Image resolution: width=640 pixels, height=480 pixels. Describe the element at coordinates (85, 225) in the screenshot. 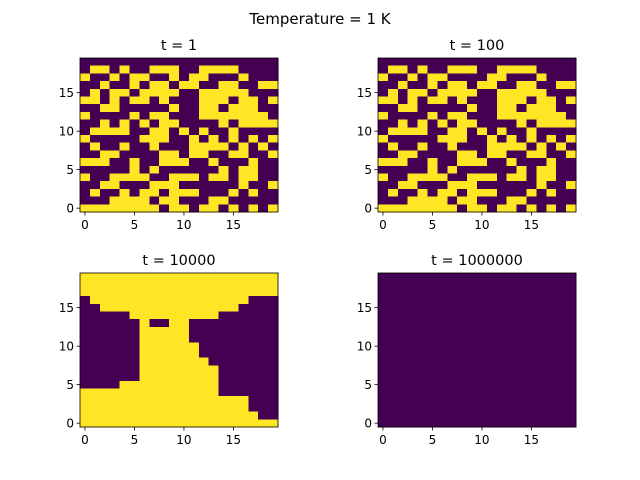

I see `x-tick-label: 0` at that location.